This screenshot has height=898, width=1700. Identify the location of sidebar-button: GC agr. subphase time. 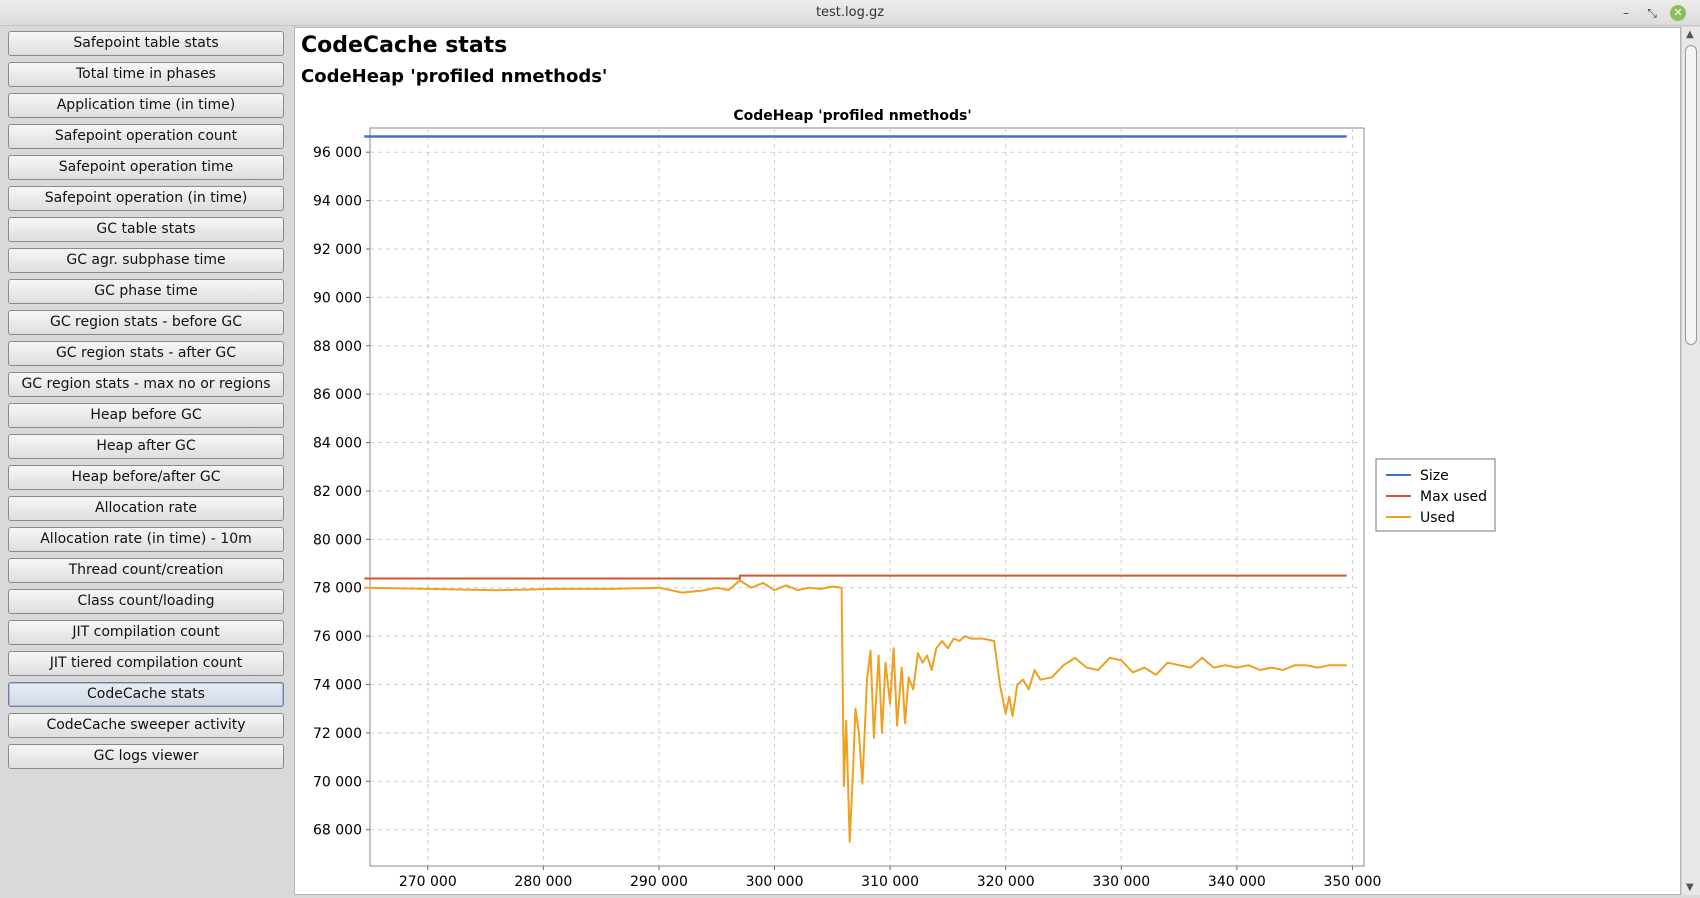
(146, 260).